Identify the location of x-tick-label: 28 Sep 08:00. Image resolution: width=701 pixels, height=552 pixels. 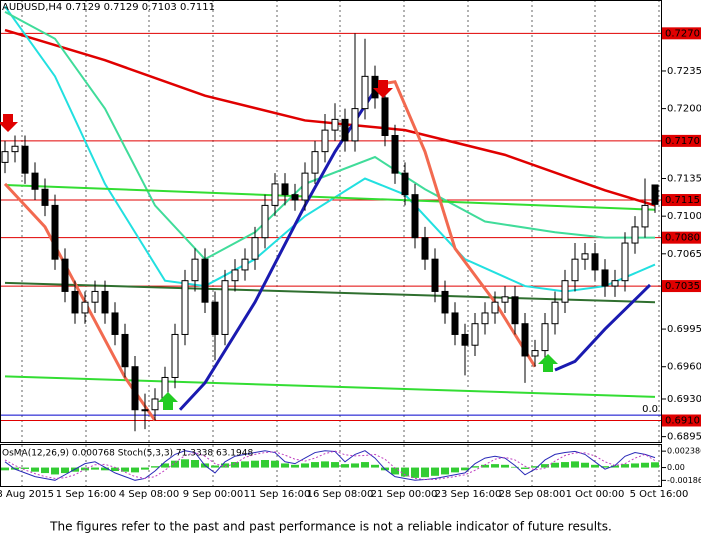
(532, 494).